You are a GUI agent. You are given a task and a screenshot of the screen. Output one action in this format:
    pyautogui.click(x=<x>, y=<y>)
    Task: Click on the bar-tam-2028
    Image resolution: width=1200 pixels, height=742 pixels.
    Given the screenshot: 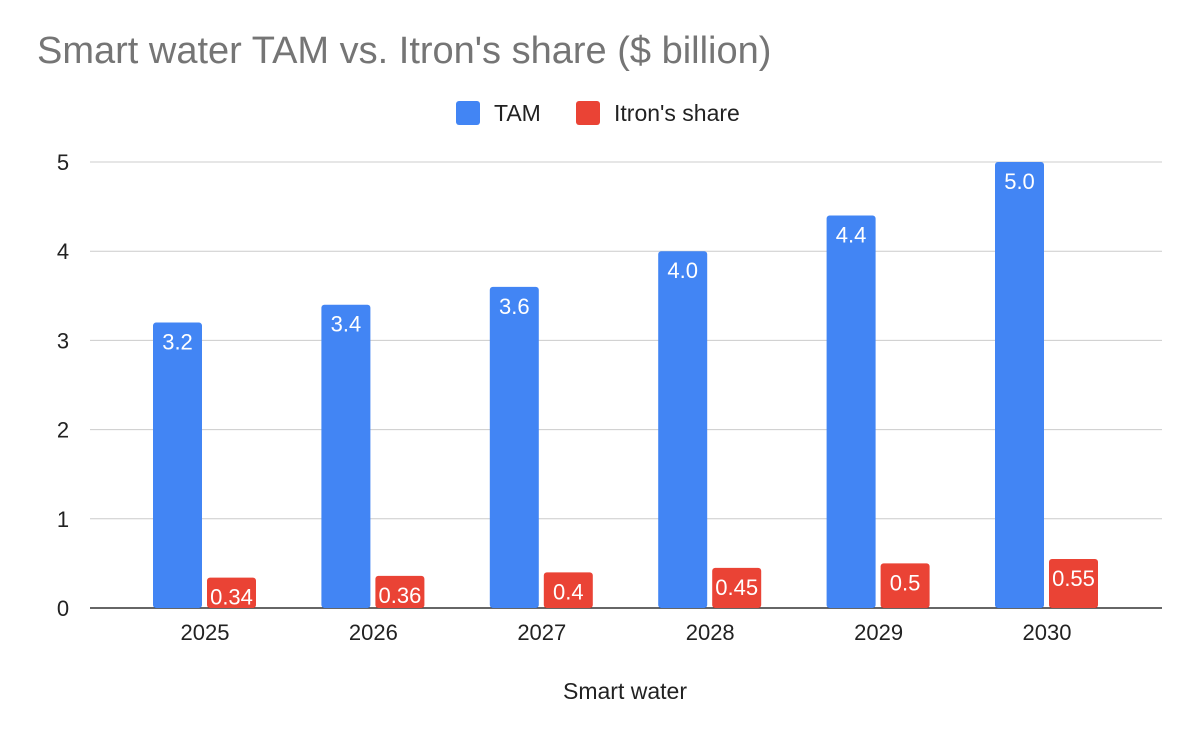 What is the action you would take?
    pyautogui.click(x=683, y=429)
    